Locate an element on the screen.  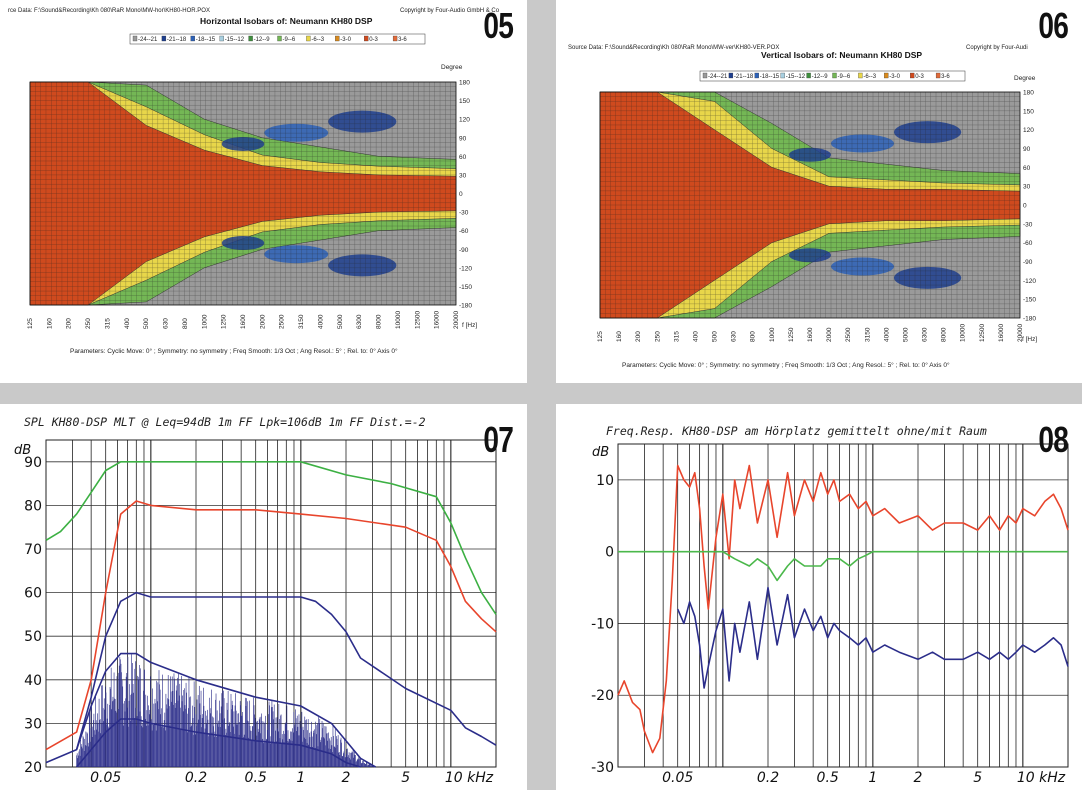
panel-number: 05 is located at coordinates (498, 25).